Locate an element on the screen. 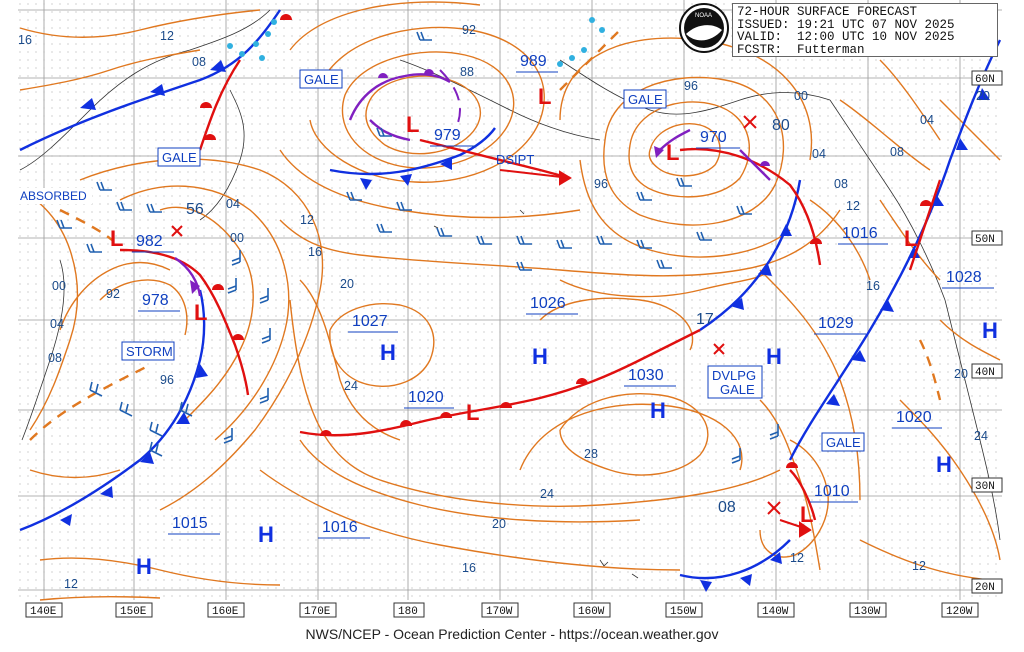  noaa-logo: NOAA is located at coordinates (704, 28).